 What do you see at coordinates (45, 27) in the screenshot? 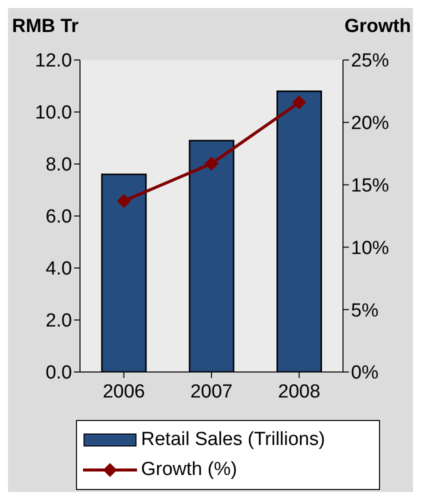
I see `y-axis-title: RMB Tr` at bounding box center [45, 27].